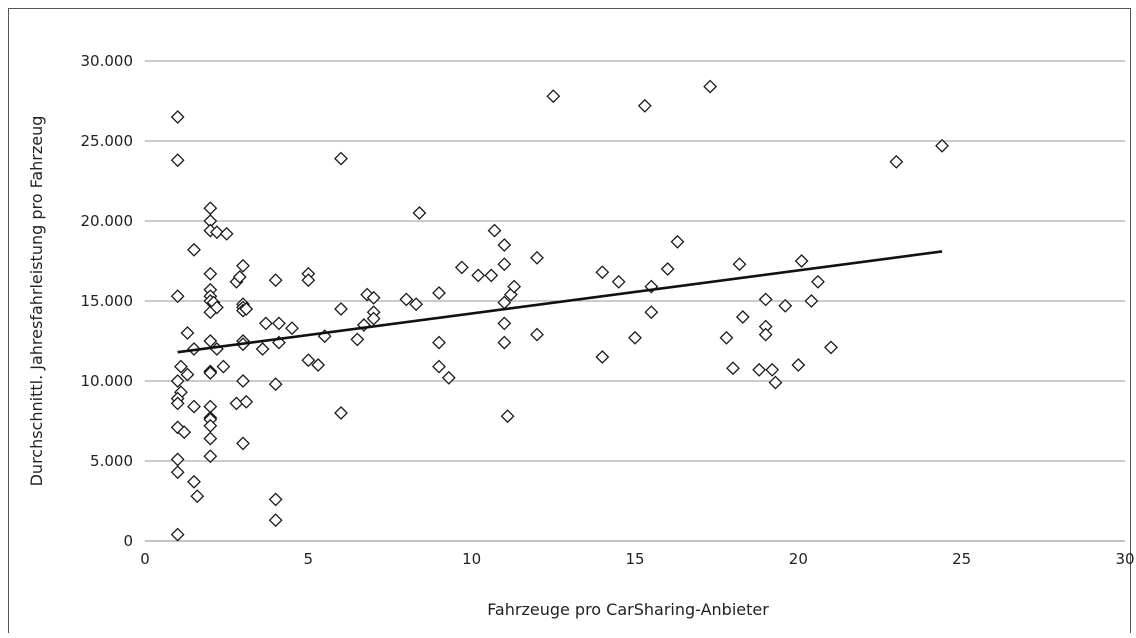 The image size is (1136, 638). I want to click on x-tick-label: 5, so click(309, 559).